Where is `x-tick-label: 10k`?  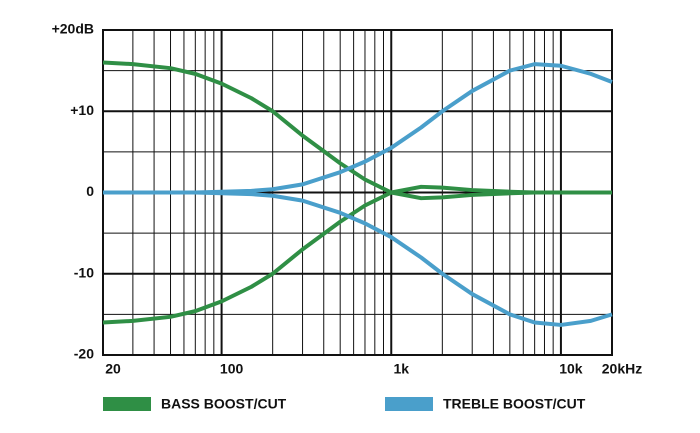
x-tick-label: 10k is located at coordinates (571, 369).